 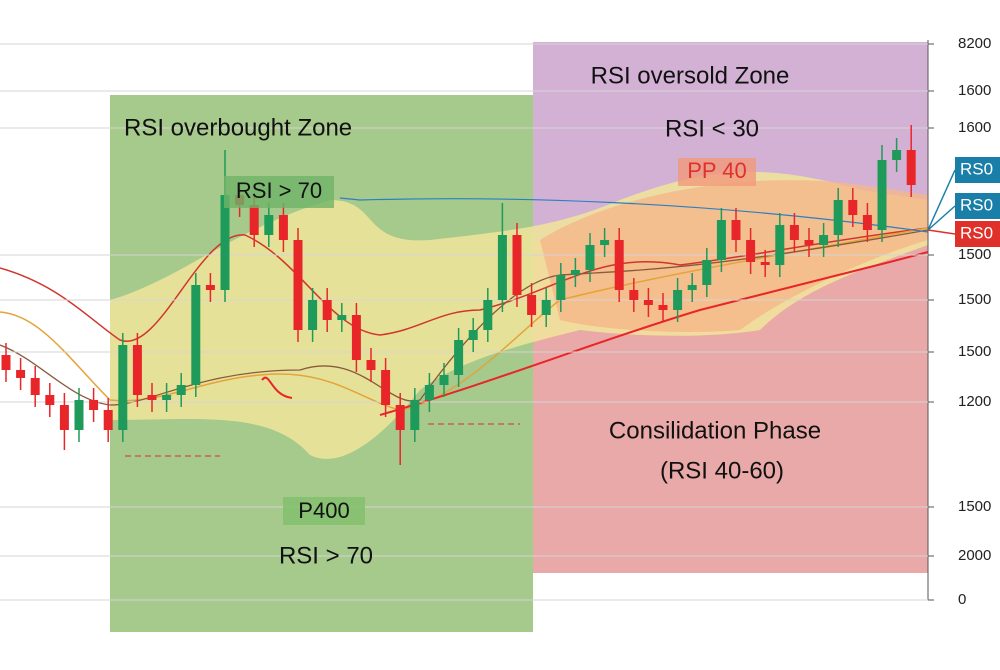 I want to click on zone-tag: PP 40, so click(x=717, y=170).